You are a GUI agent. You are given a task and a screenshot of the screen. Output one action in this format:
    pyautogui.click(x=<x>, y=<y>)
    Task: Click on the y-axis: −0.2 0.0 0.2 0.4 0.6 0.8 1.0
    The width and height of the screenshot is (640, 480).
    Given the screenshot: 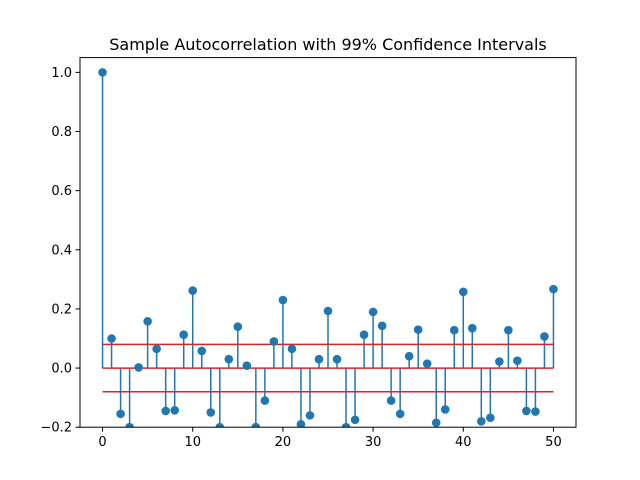 What is the action you would take?
    pyautogui.click(x=60, y=251)
    